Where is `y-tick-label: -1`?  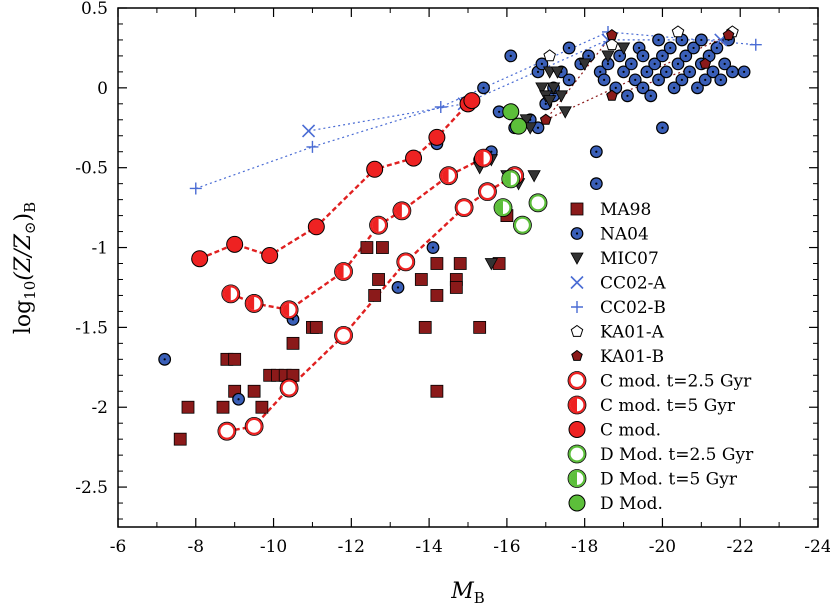 y-tick-label: -1 is located at coordinates (99, 249).